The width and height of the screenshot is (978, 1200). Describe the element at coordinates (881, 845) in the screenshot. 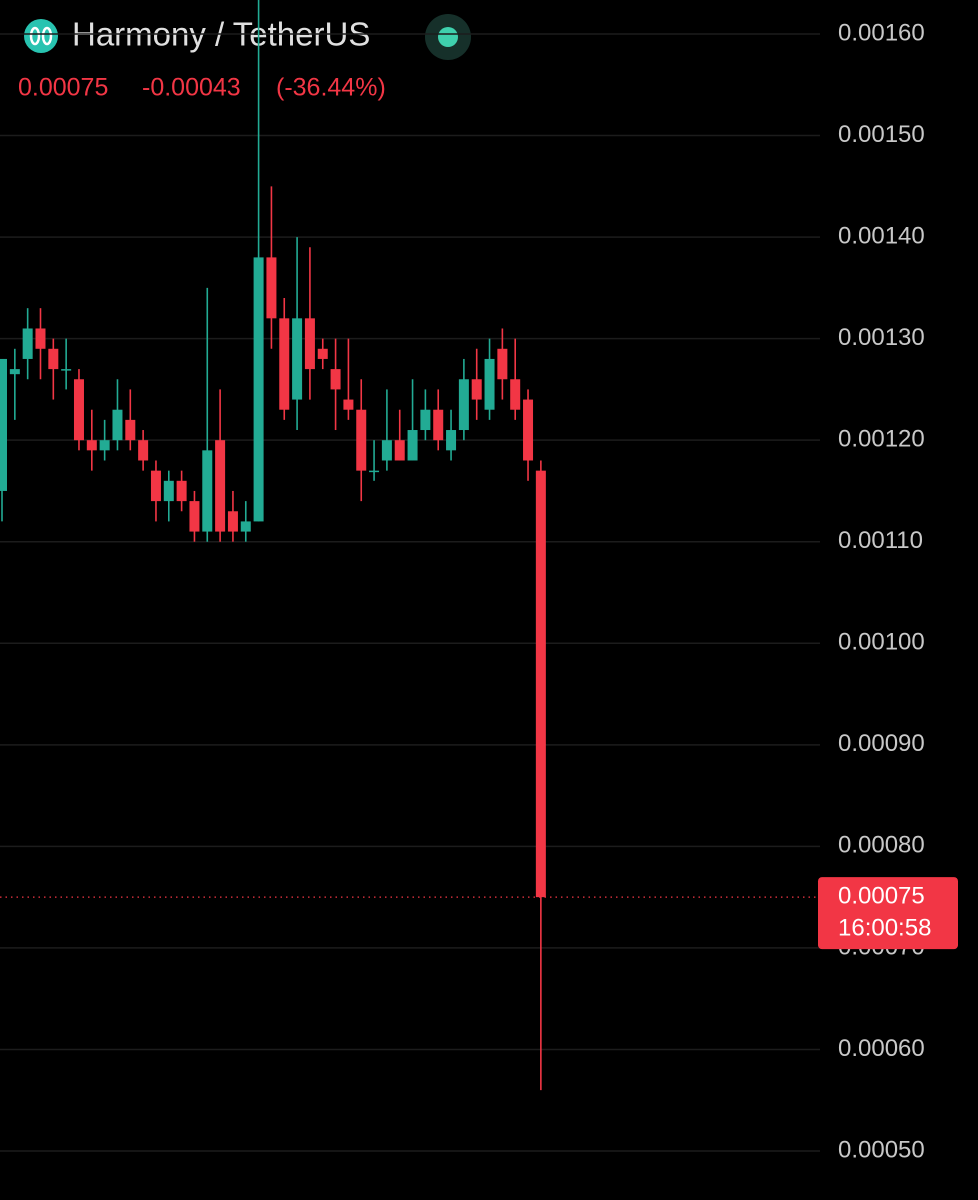

I see `y-tick-label: 0.00080` at that location.